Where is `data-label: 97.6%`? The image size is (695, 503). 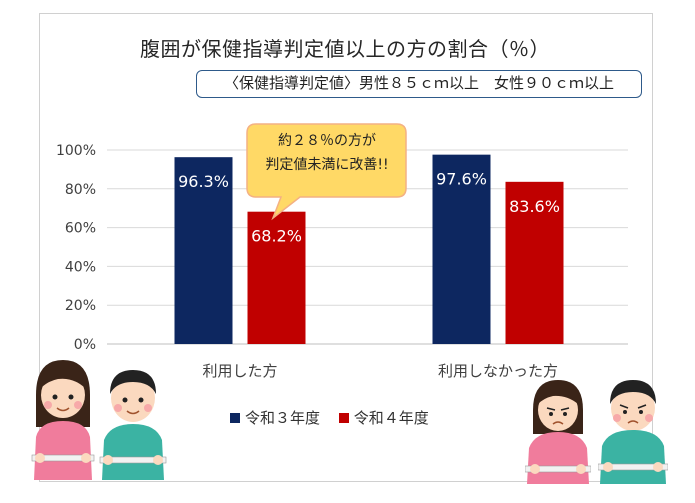 data-label: 97.6% is located at coordinates (461, 179).